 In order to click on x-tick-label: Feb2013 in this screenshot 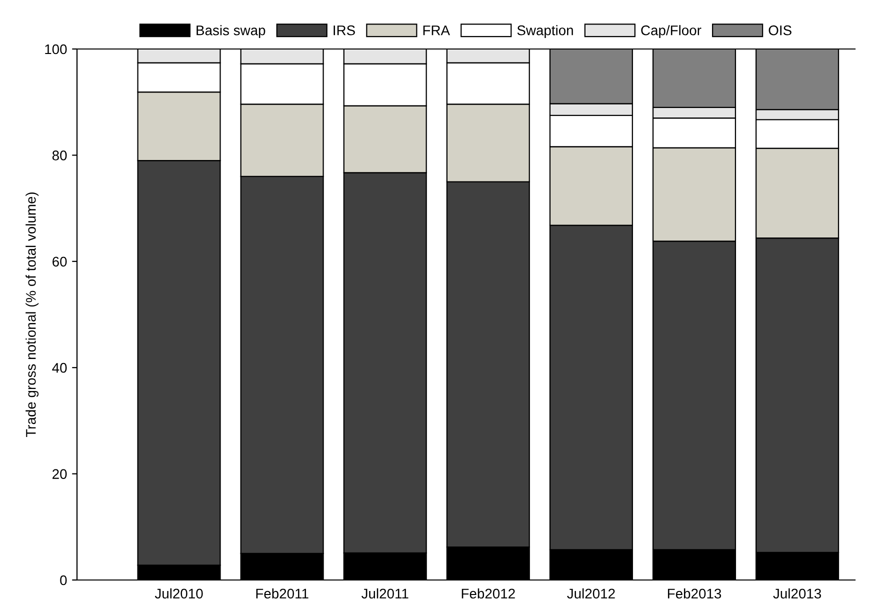, I will do `click(695, 593)`.